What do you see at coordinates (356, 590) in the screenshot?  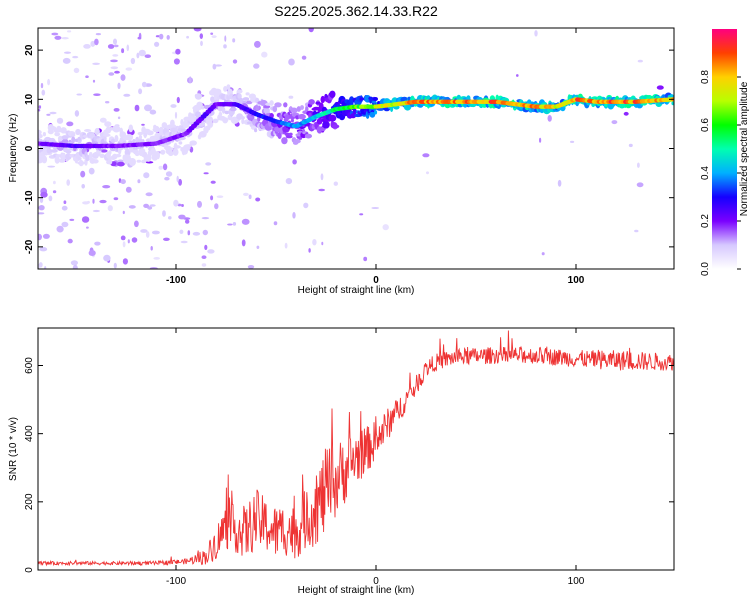 I see `snr-x-label: Height of straight line (km)` at bounding box center [356, 590].